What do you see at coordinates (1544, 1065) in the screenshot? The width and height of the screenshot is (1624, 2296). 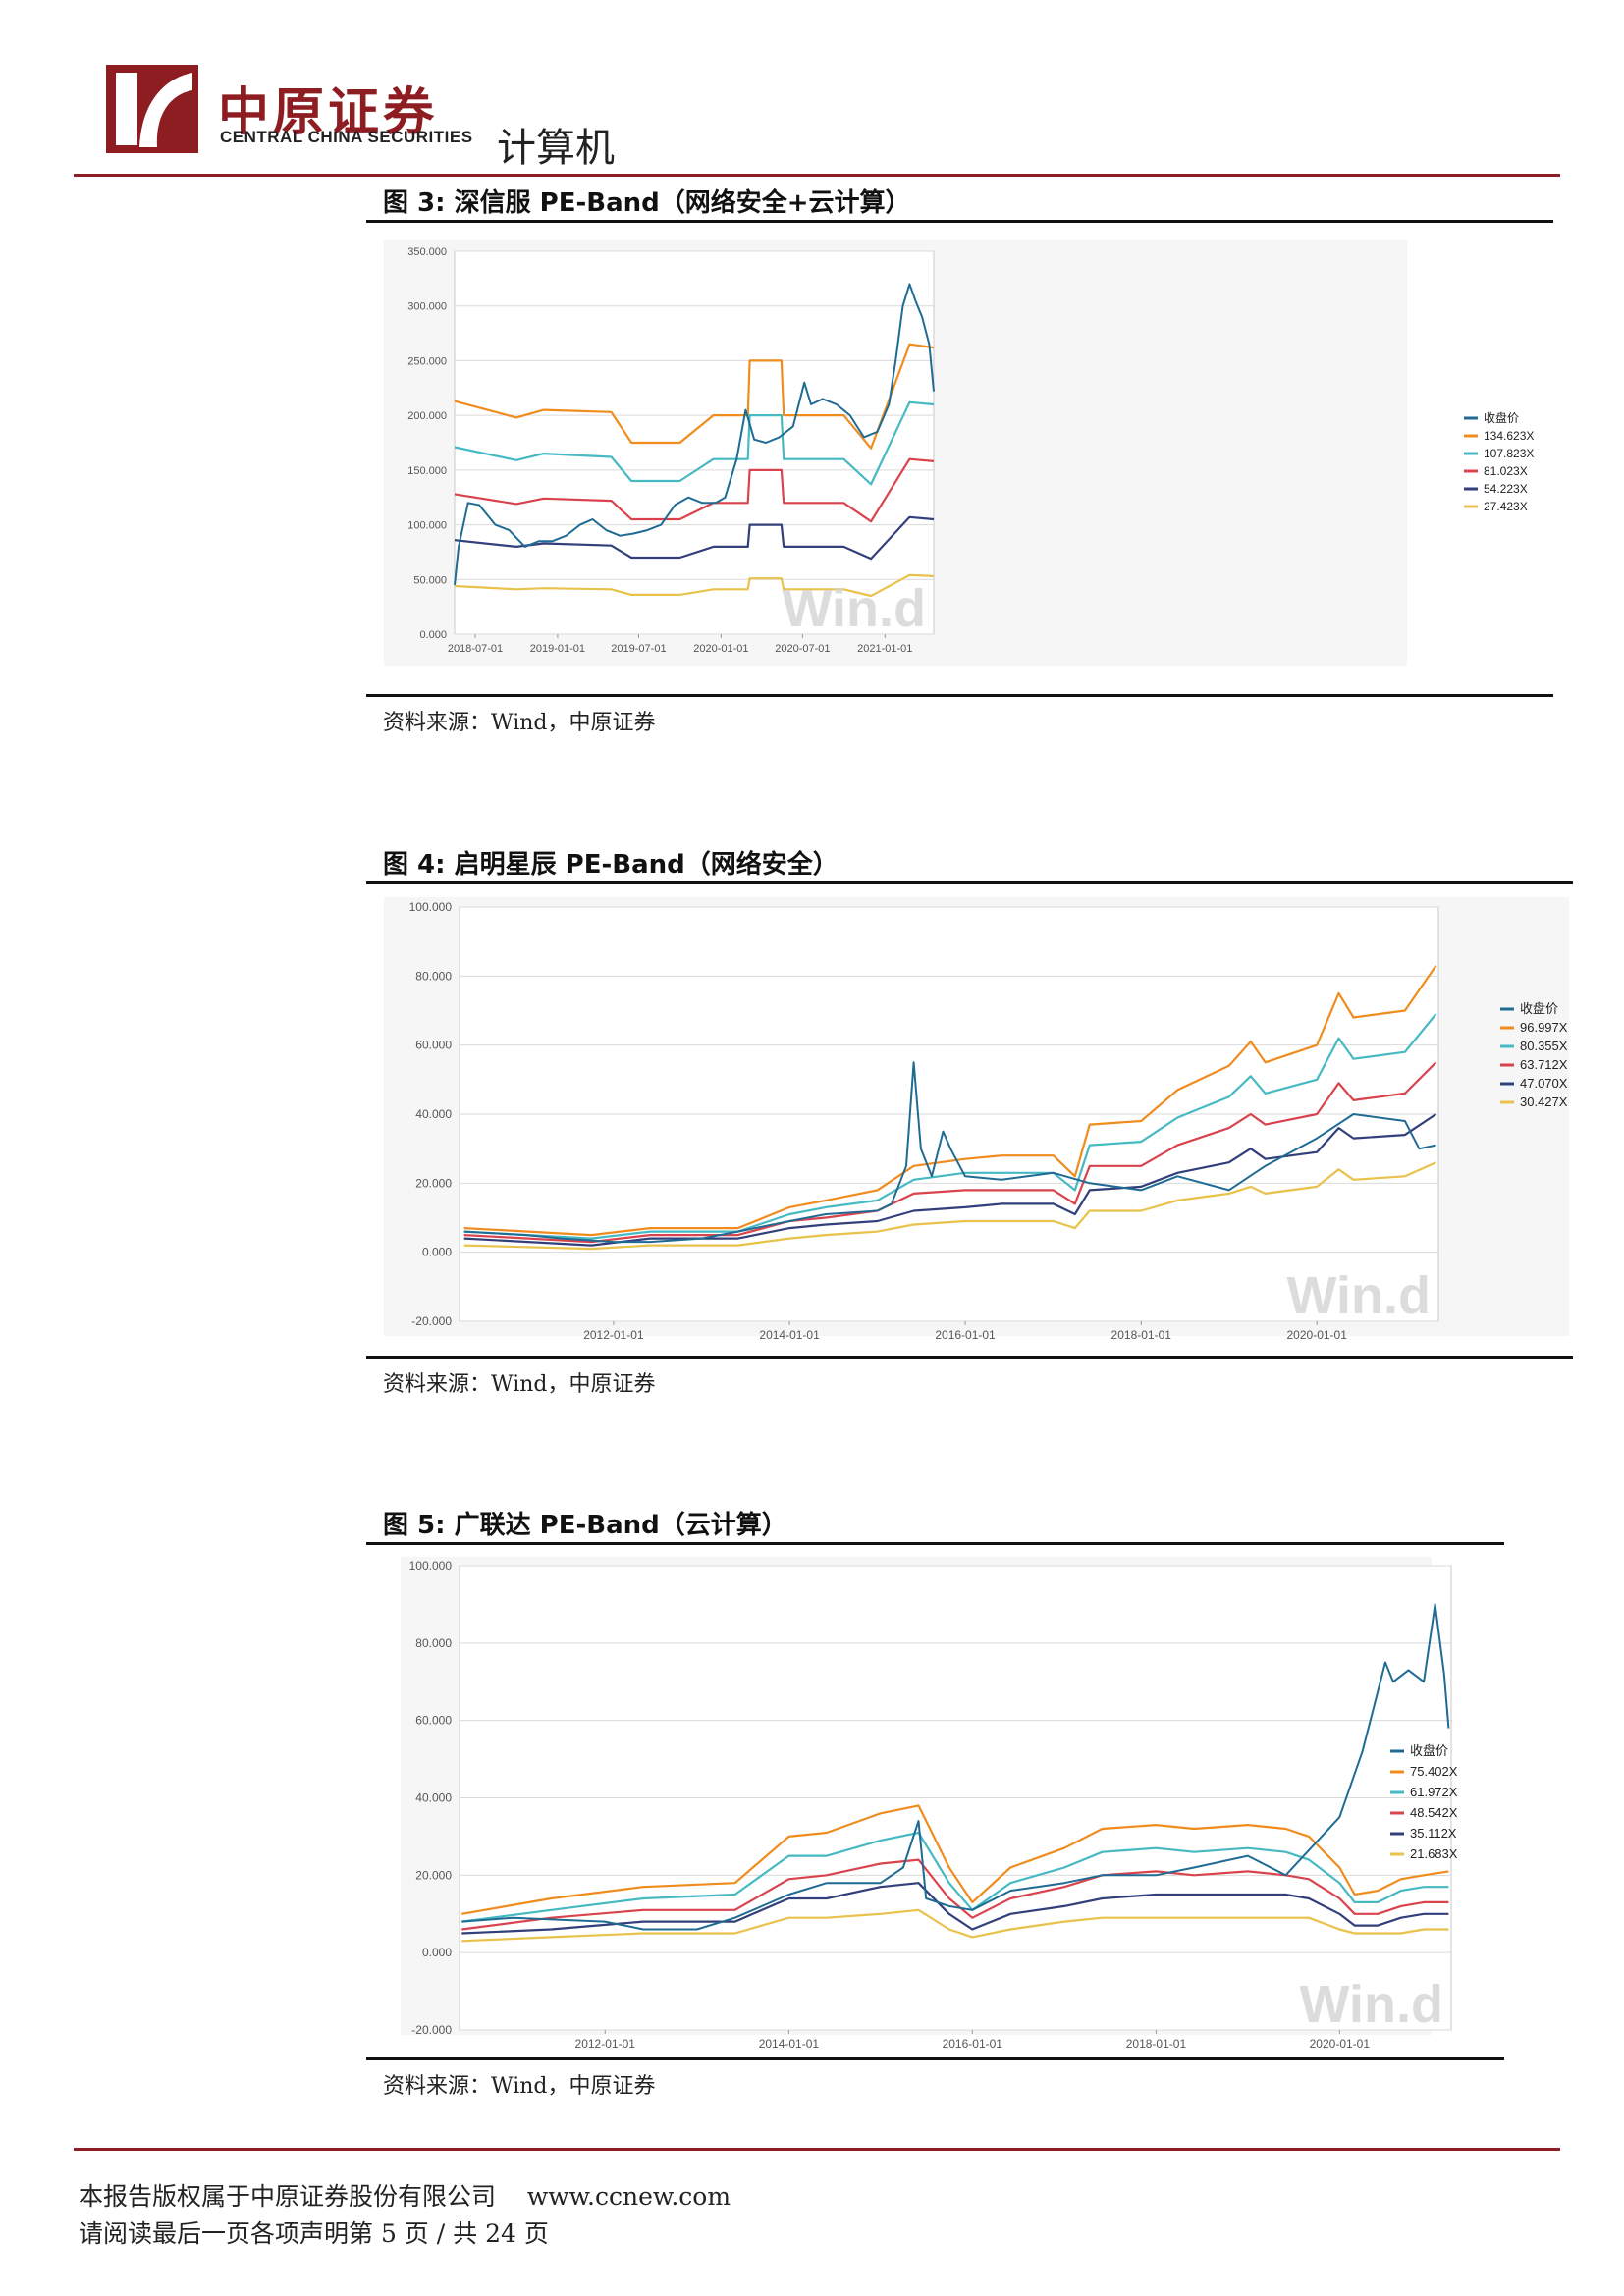 I see `legend-label: 63.712X` at bounding box center [1544, 1065].